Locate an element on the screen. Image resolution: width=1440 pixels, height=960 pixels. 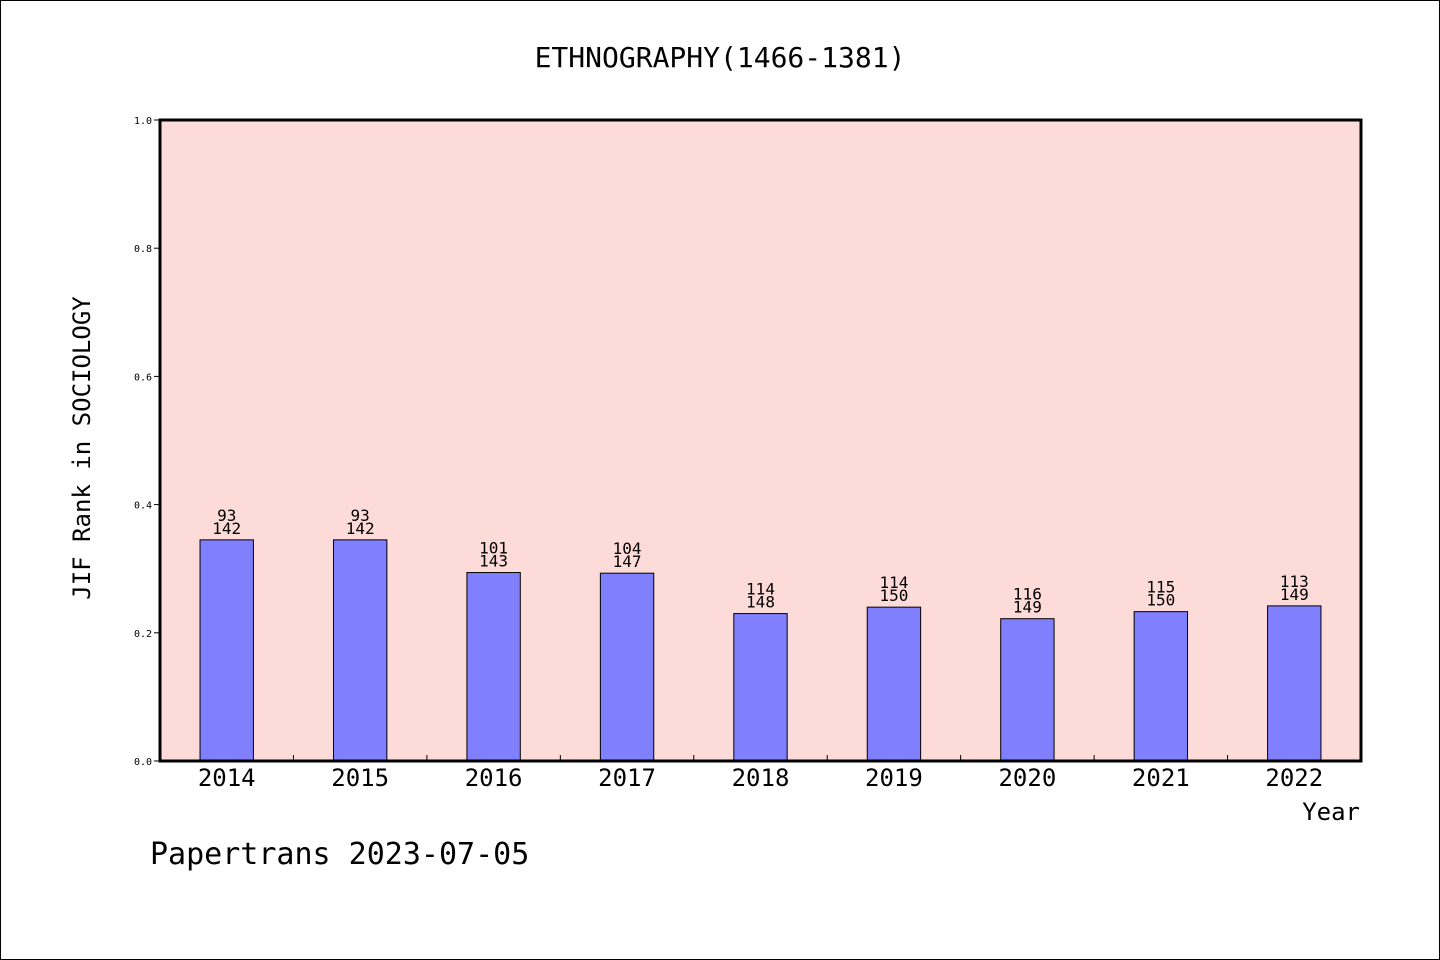
x-tick-label: 2022 is located at coordinates (1294, 778).